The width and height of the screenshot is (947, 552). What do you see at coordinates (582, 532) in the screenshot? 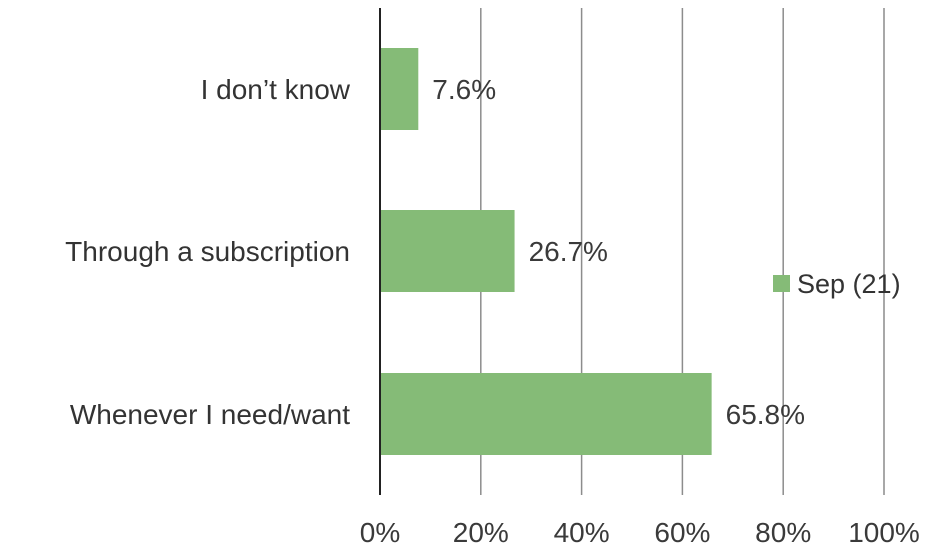
I see `x-tick-label: 40%` at bounding box center [582, 532].